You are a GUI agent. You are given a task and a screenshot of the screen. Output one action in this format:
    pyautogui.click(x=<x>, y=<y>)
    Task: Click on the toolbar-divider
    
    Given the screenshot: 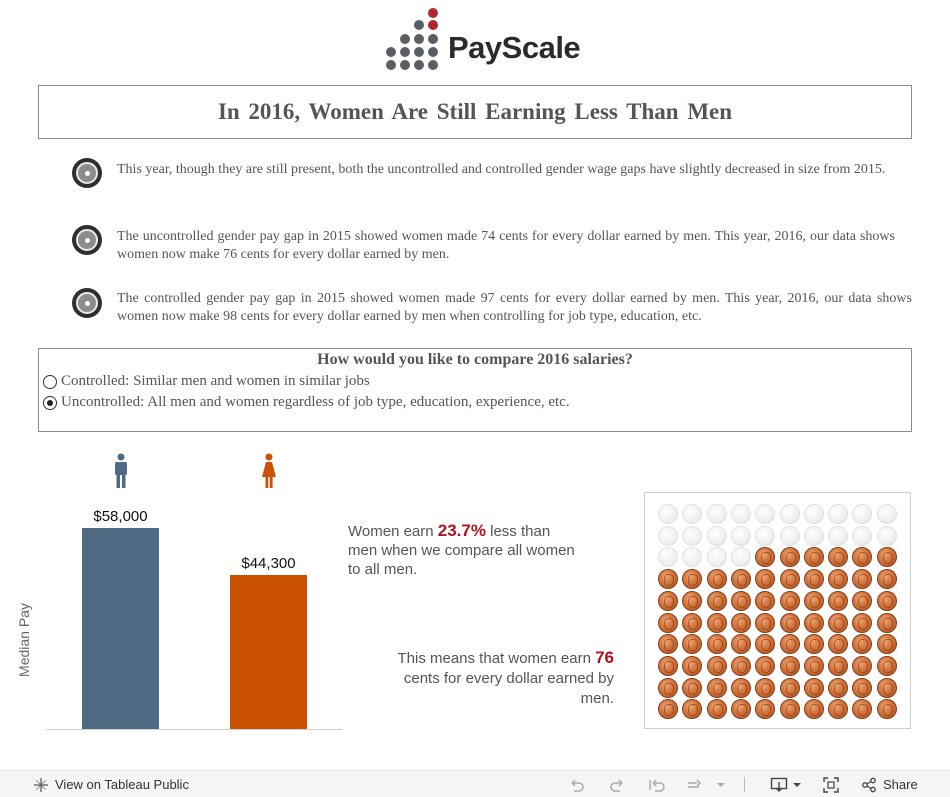 What is the action you would take?
    pyautogui.click(x=744, y=784)
    